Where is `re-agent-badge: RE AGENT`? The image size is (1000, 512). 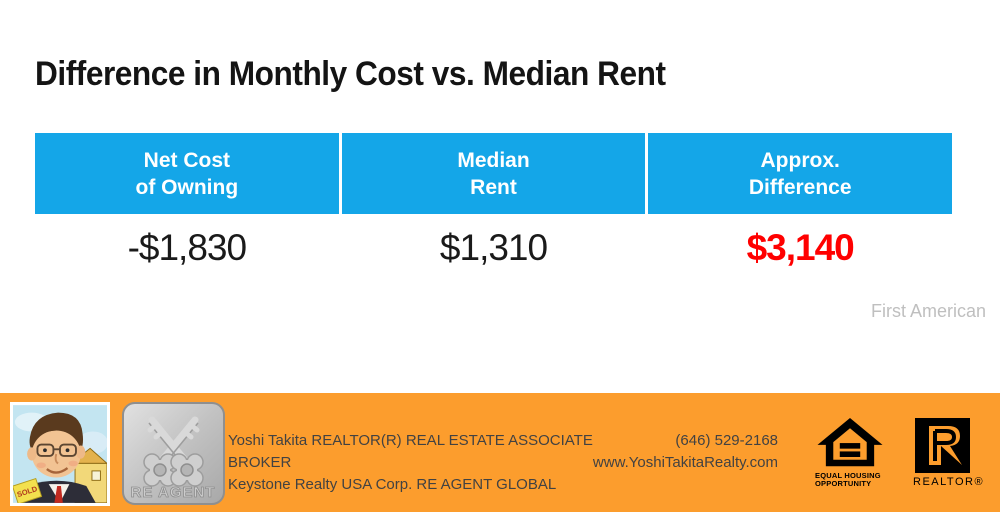 re-agent-badge: RE AGENT is located at coordinates (173, 453).